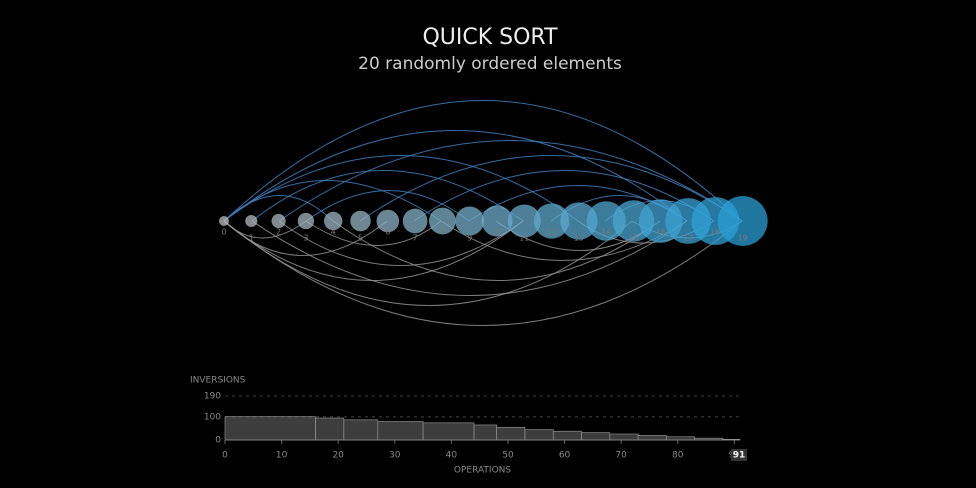 The height and width of the screenshot is (488, 976). I want to click on x-tick-label: 10, so click(282, 456).